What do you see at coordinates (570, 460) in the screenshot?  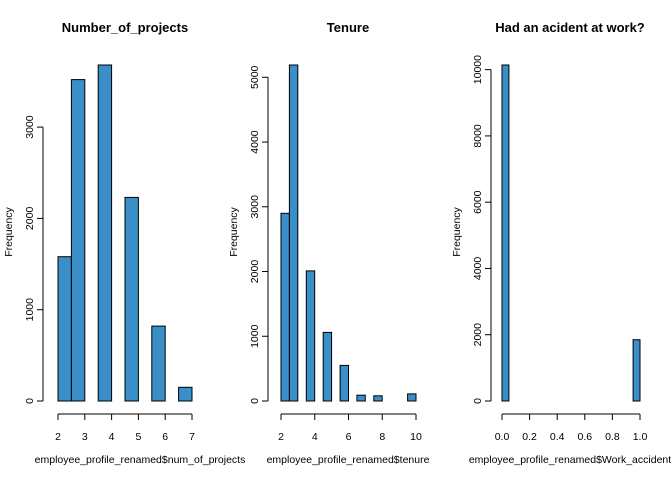 I see `x-axis-label: employee_profile_renamed$Work_accident` at bounding box center [570, 460].